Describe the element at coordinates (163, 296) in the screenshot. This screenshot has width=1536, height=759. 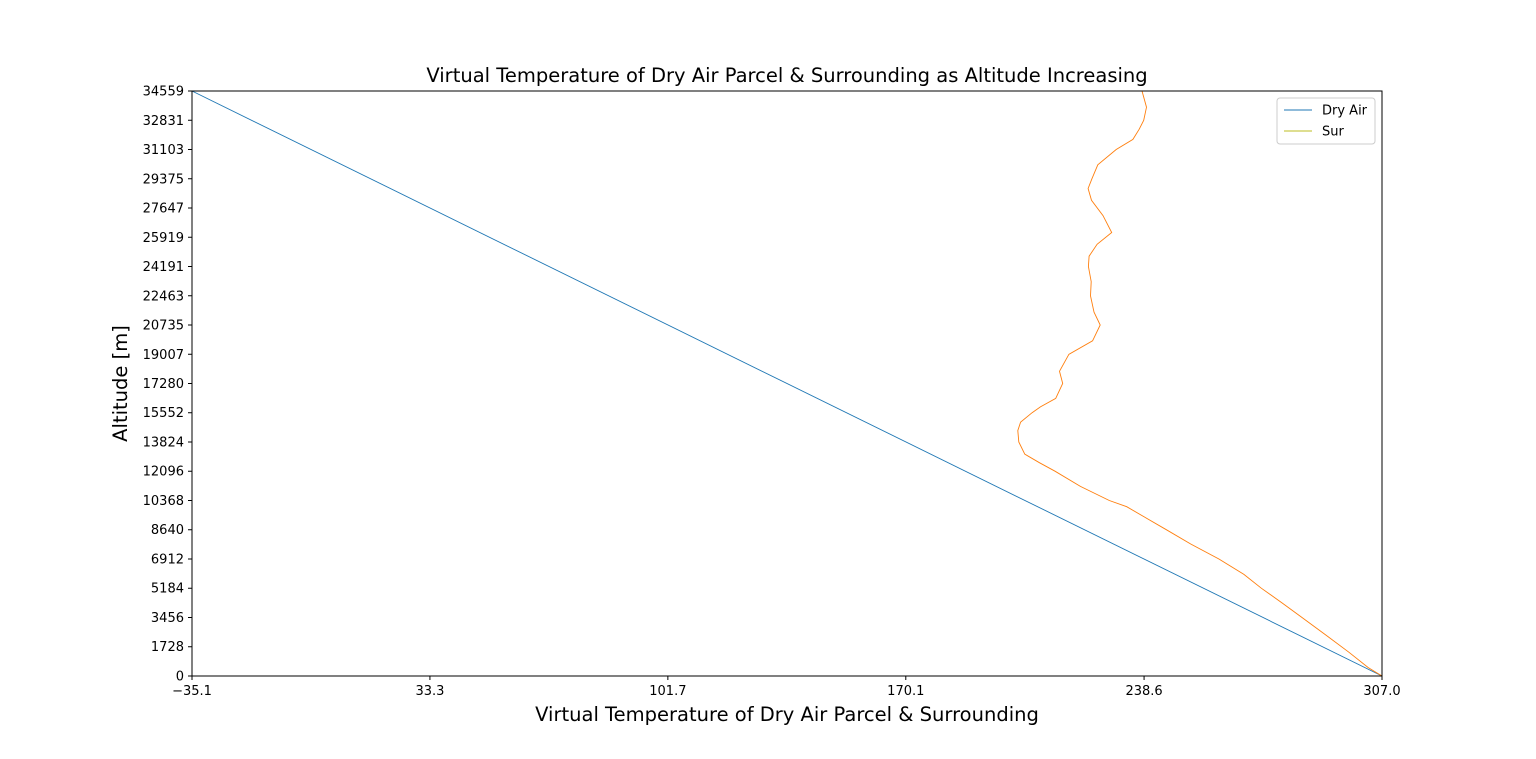
I see `y-tick-label: 22463` at that location.